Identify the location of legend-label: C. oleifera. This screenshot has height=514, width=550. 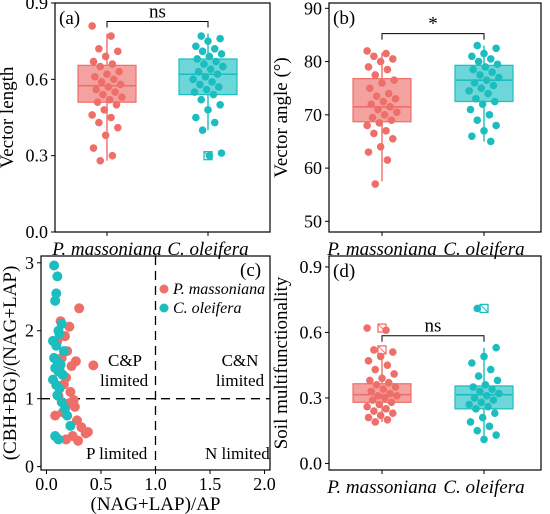
(207, 308).